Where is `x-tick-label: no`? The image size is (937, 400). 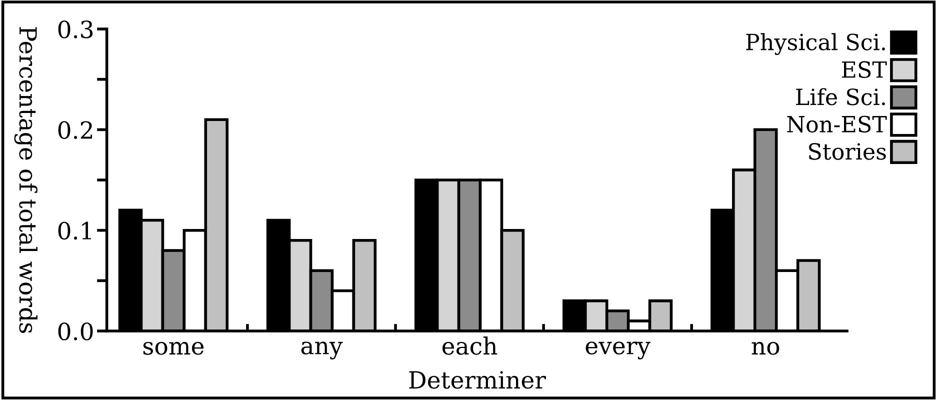
x-tick-label: no is located at coordinates (766, 348).